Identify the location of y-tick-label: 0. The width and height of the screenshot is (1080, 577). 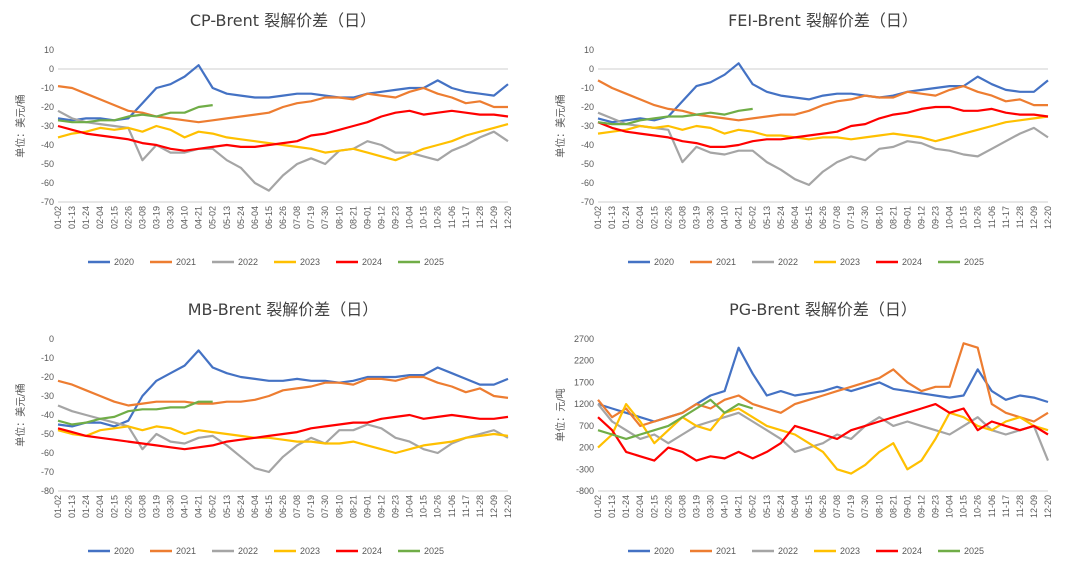
(51, 69).